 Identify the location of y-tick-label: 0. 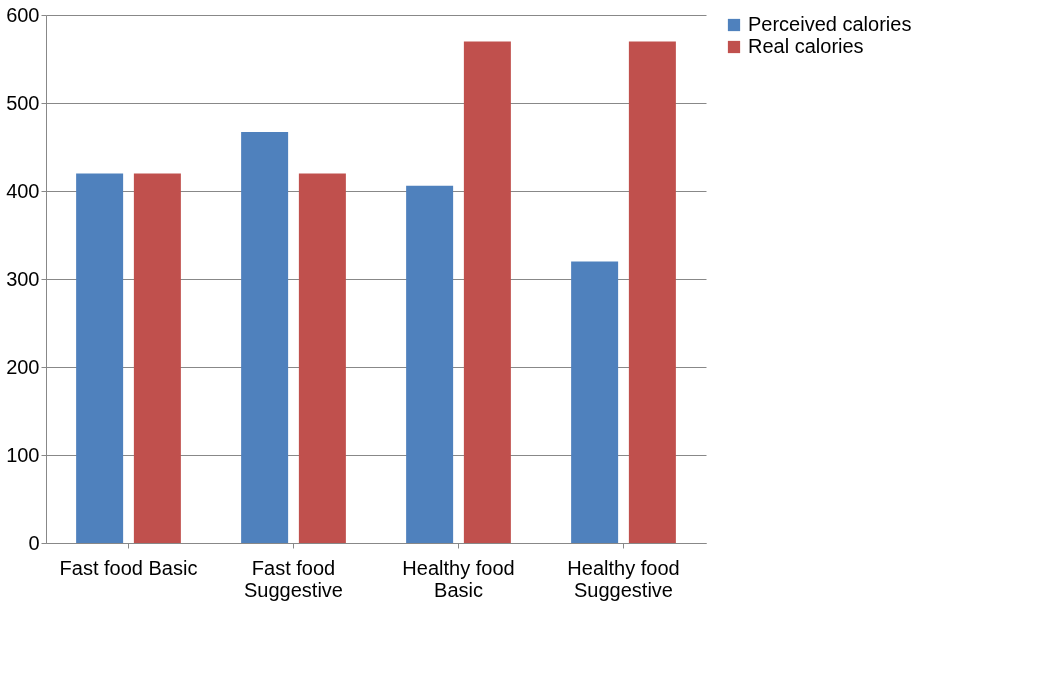
(34, 542).